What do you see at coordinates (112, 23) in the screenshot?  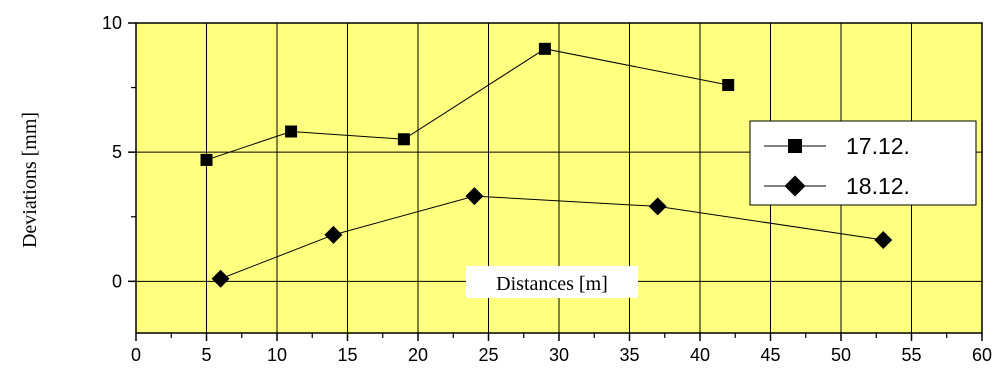 I see `y-tick-label: 10` at bounding box center [112, 23].